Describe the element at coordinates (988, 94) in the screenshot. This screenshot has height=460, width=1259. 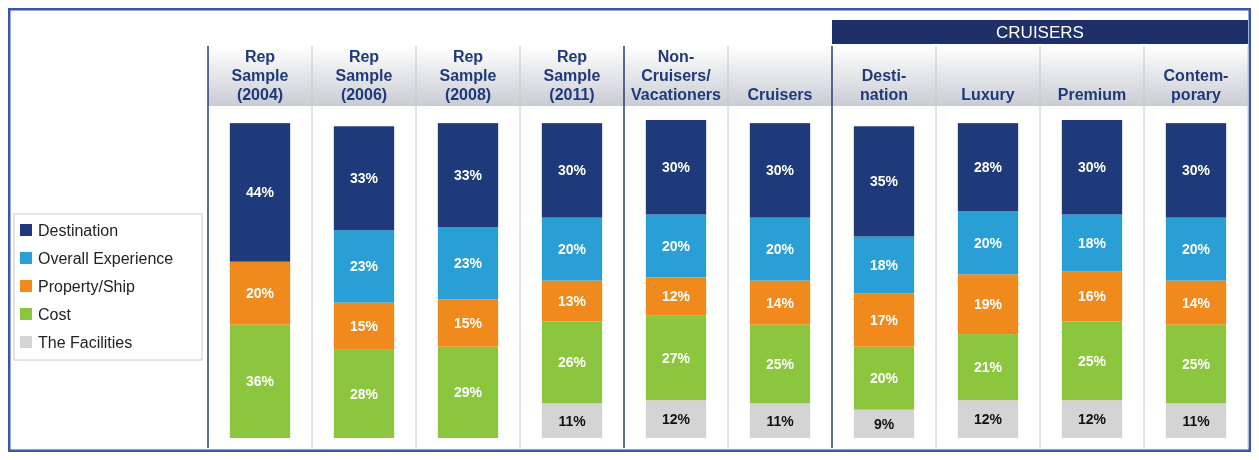
I see `x-tick-label: Luxury` at that location.